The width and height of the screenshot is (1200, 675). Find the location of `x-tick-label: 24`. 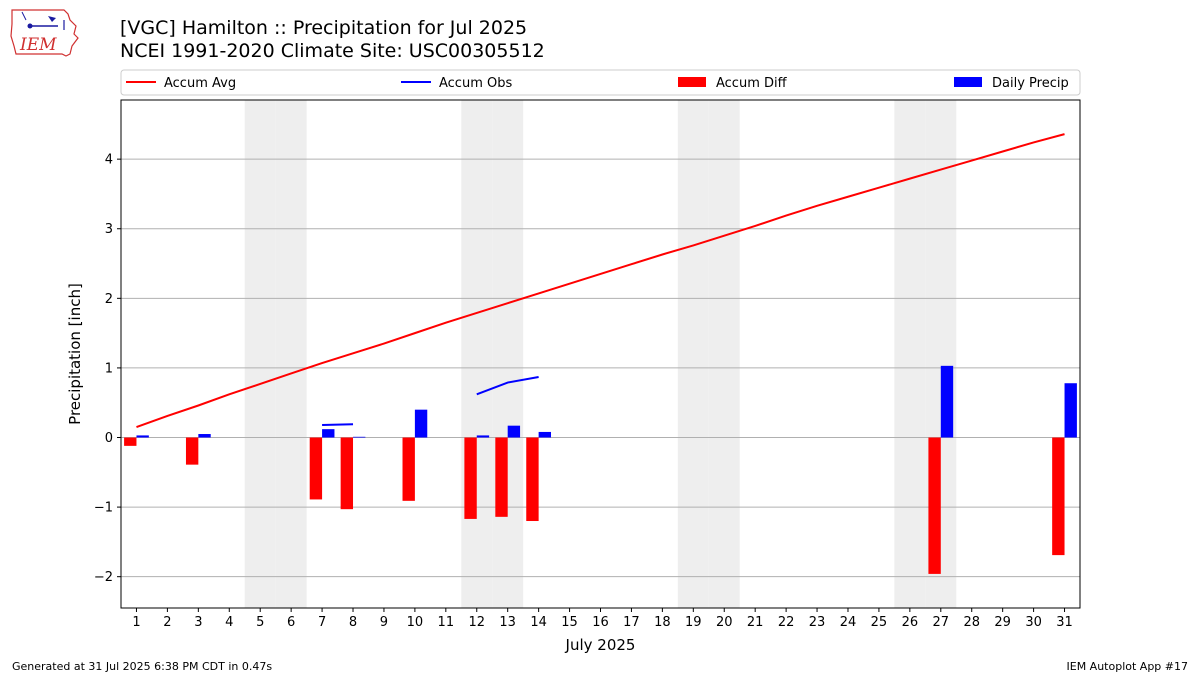

x-tick-label: 24 is located at coordinates (848, 622).